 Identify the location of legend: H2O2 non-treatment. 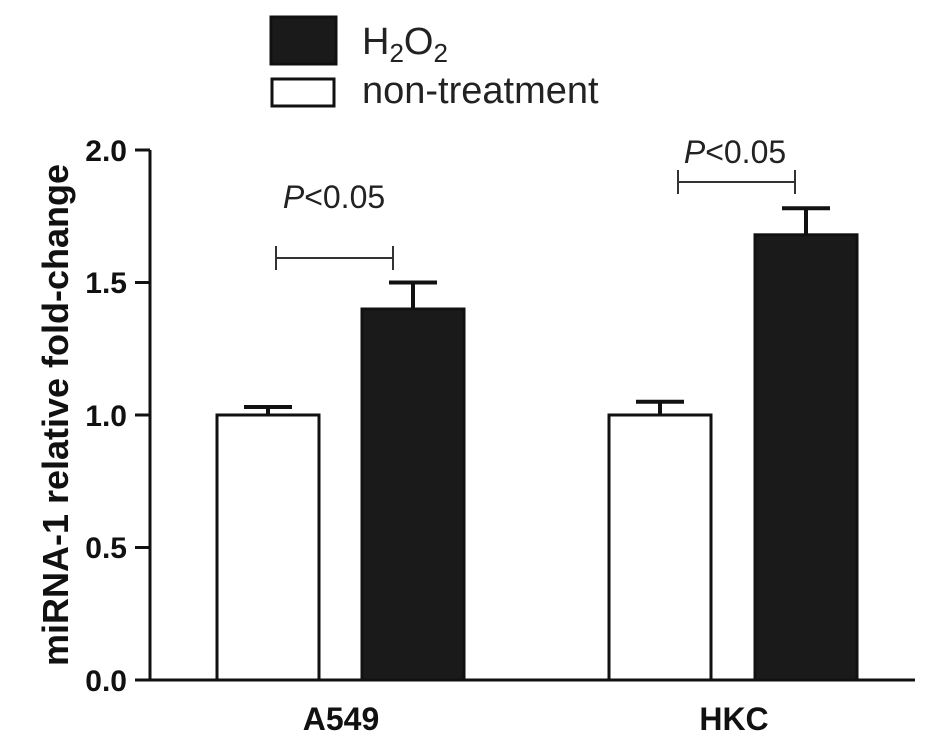
(434, 63).